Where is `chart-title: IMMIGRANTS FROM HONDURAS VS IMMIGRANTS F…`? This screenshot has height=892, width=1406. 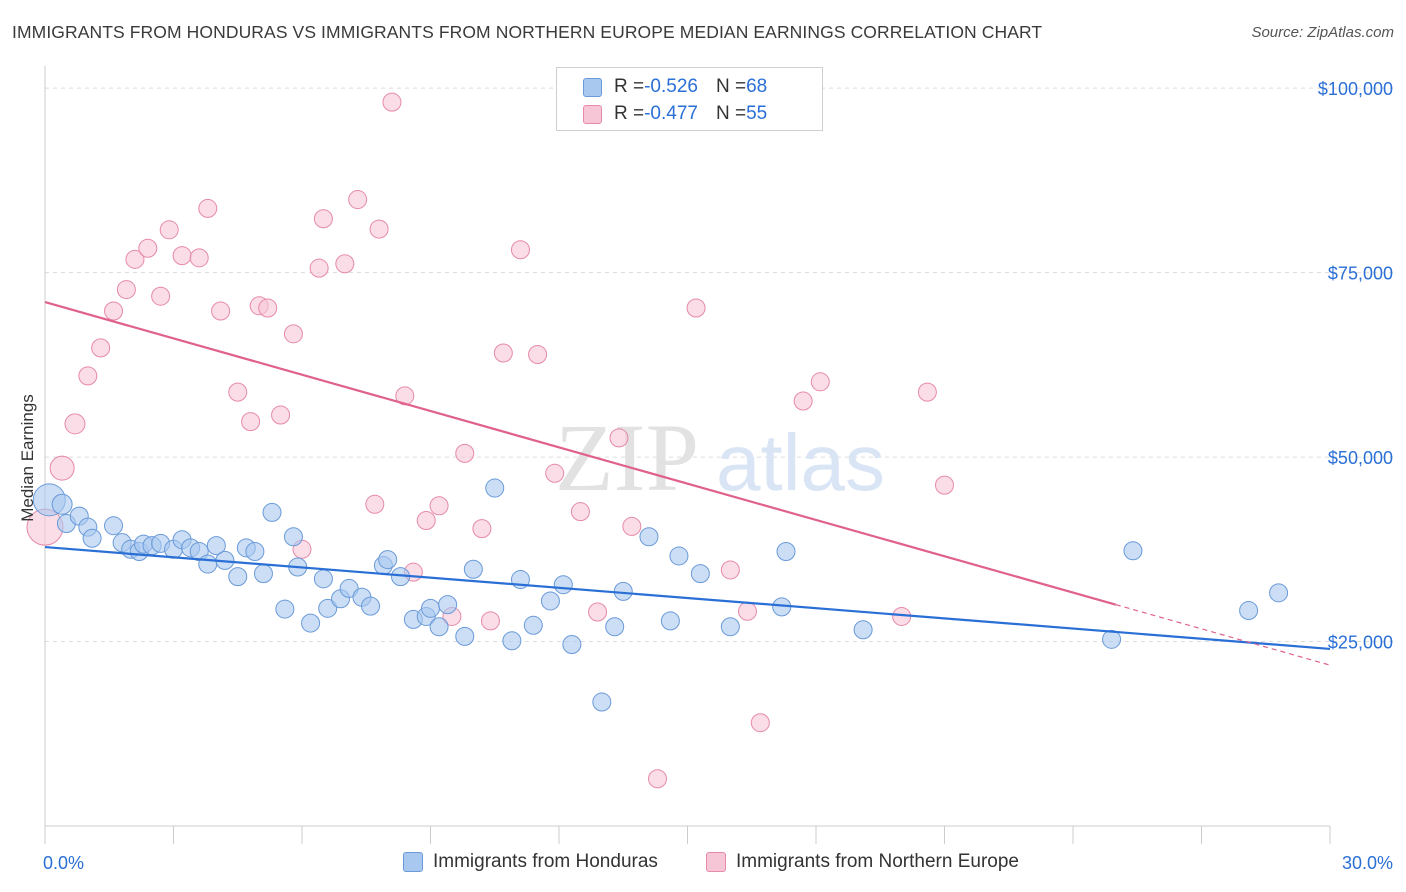 chart-title: IMMIGRANTS FROM HONDURAS VS IMMIGRANTS F… is located at coordinates (527, 32).